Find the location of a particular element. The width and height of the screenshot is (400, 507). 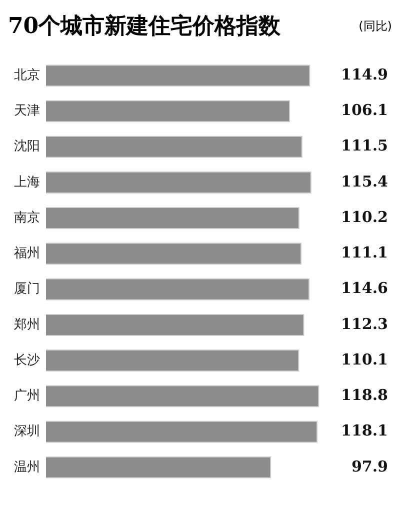

data-label: 112.3 is located at coordinates (364, 323).